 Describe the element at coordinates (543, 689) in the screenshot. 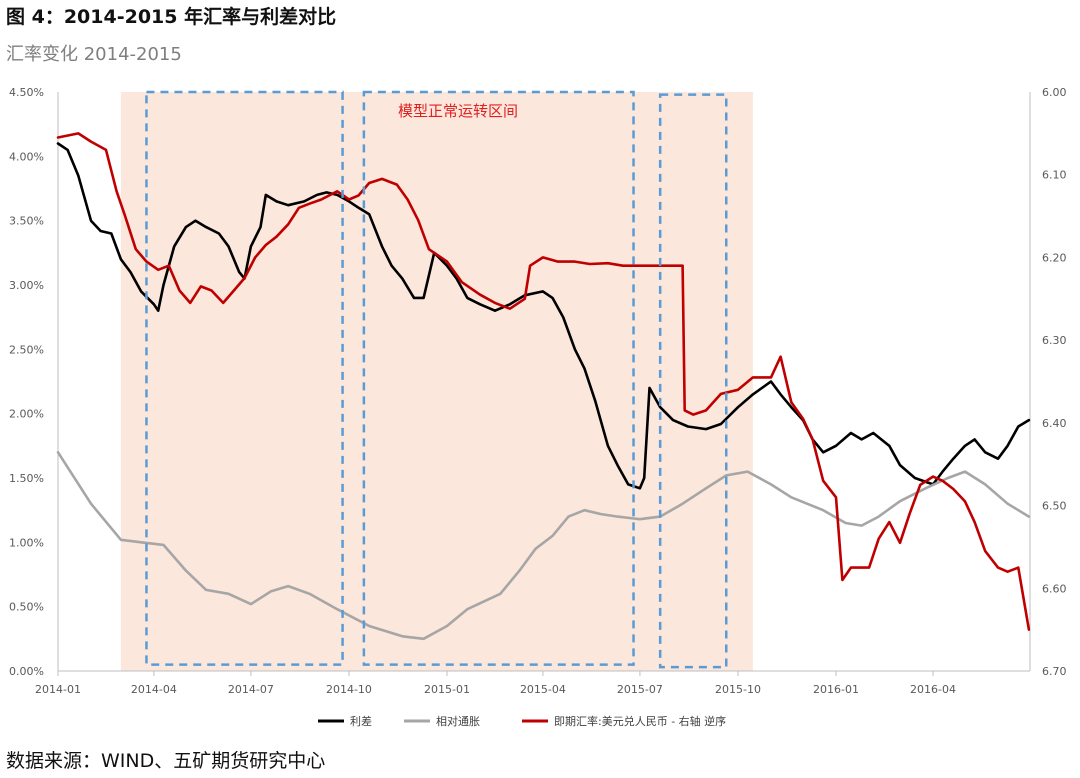

I see `x-tick-label: 2015-04` at that location.